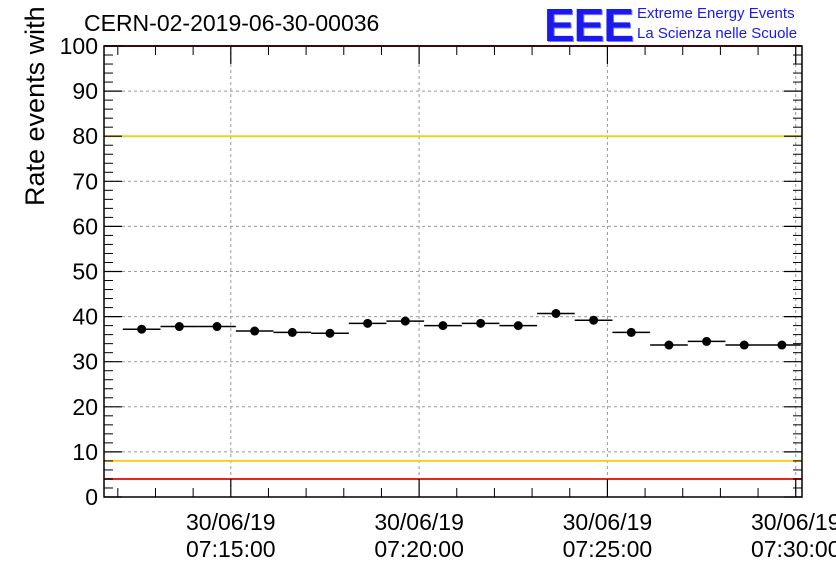 Image resolution: width=836 pixels, height=572 pixels. I want to click on logo-line-2: La Scienza nelle Scuole, so click(717, 33).